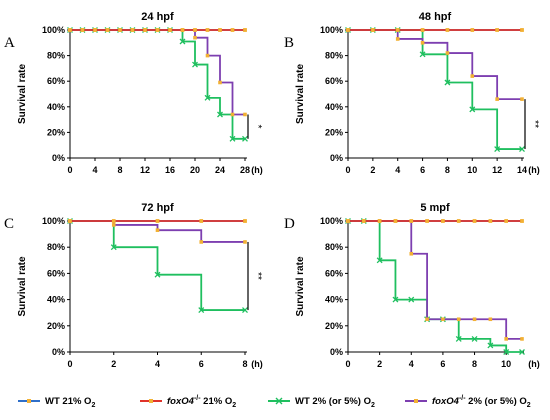  I want to click on x-tick-label: 28, so click(245, 170).